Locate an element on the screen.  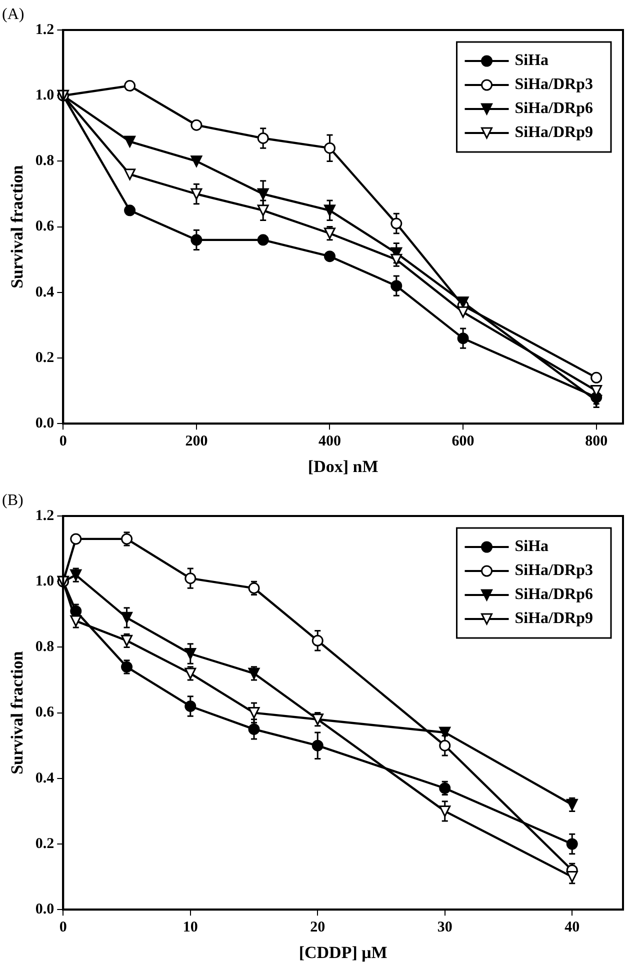
x-tick-label: 20 is located at coordinates (318, 927).